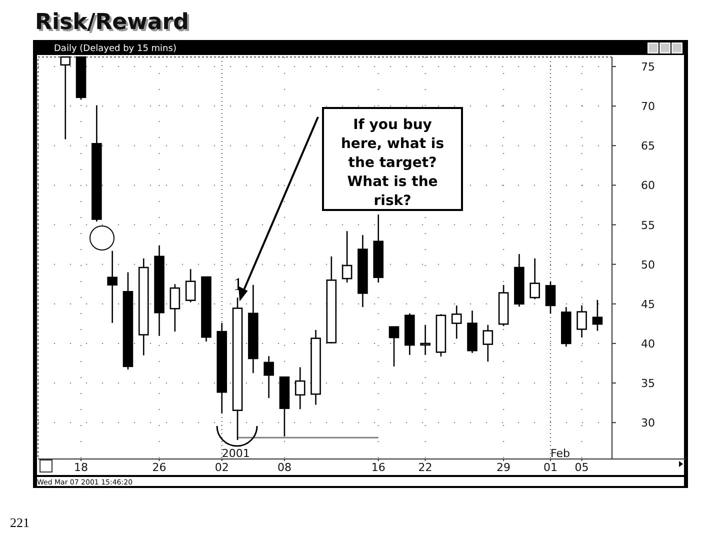 The width and height of the screenshot is (720, 540). I want to click on x-tick-label: 05, so click(581, 467).